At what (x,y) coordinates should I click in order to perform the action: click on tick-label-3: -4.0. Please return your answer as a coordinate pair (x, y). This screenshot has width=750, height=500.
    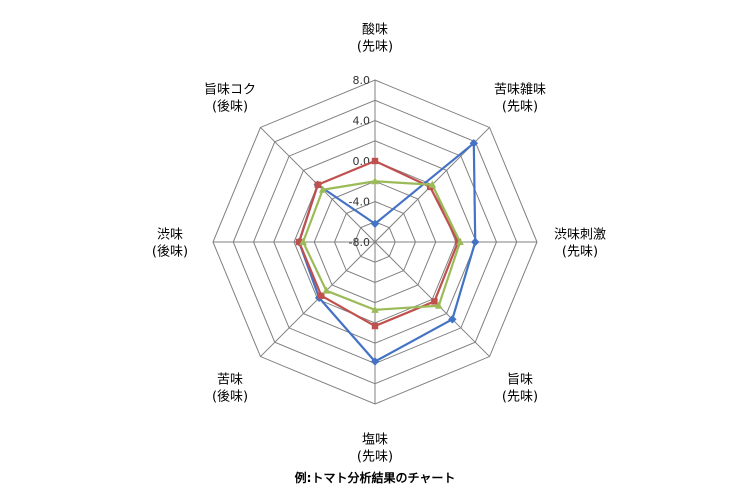
    Looking at the image, I should click on (359, 202).